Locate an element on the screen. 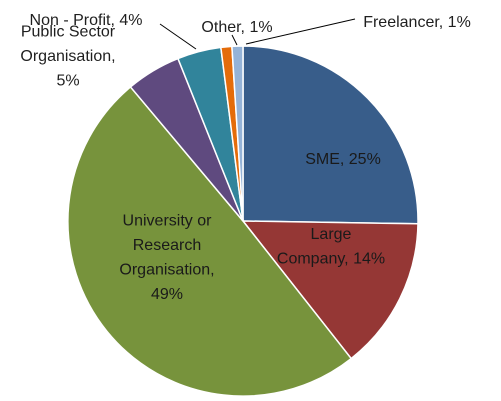 This screenshot has height=401, width=501. data-label-sme: SME, 25% is located at coordinates (343, 159).